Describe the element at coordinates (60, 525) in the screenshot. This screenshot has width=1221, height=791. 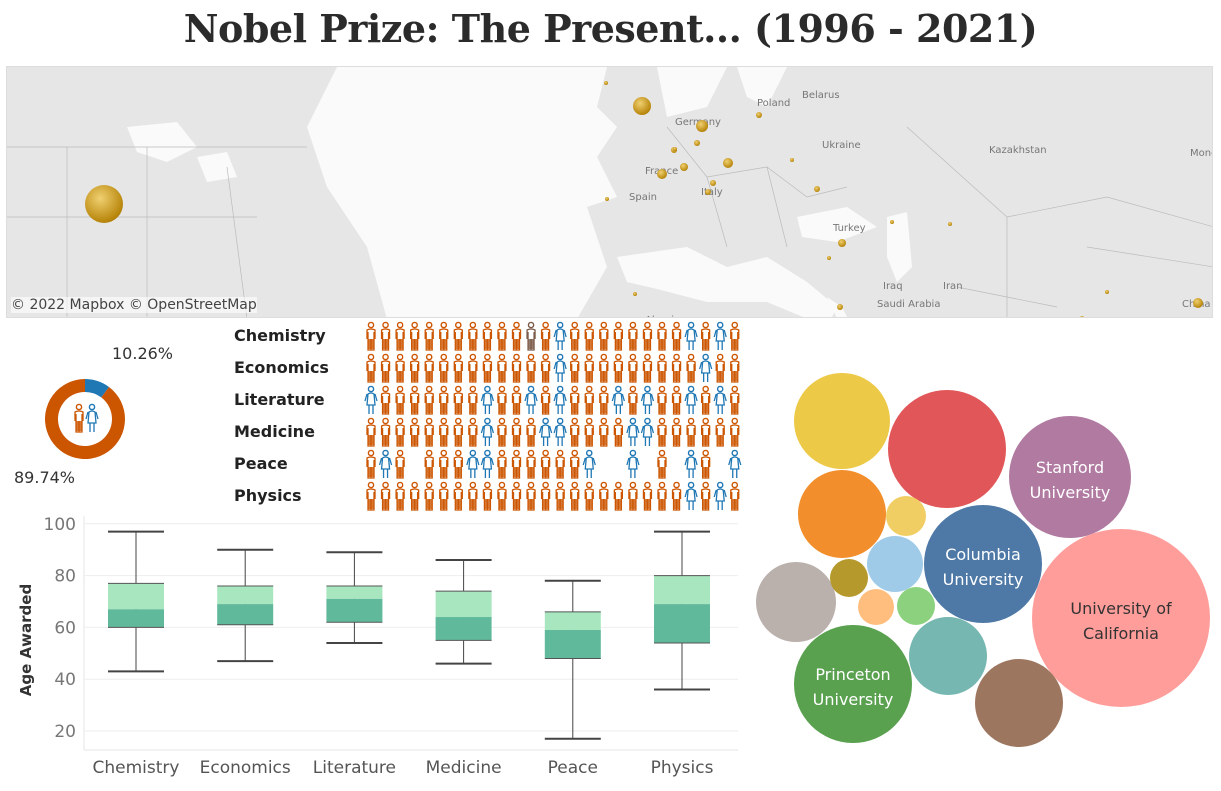
I see `y-tick-label: 100` at that location.